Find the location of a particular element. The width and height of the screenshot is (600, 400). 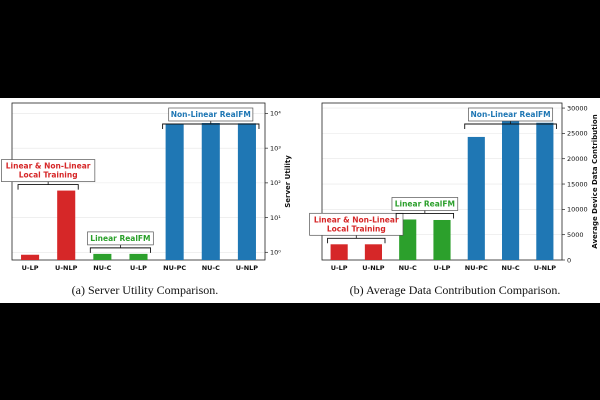

y-tick-label: 10¹ is located at coordinates (275, 218).